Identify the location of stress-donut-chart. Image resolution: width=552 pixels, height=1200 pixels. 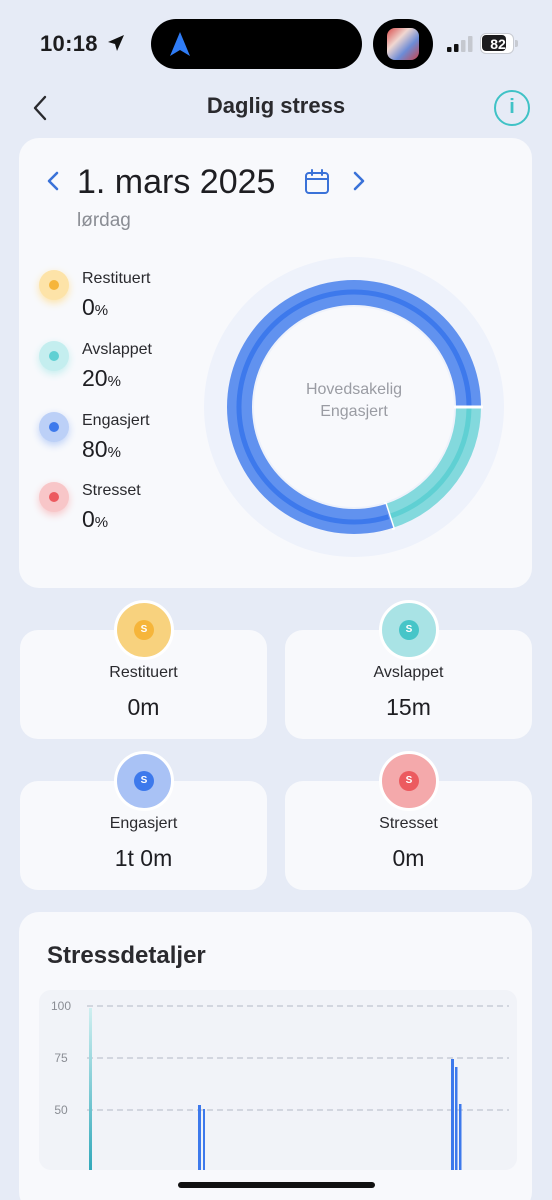
(354, 407).